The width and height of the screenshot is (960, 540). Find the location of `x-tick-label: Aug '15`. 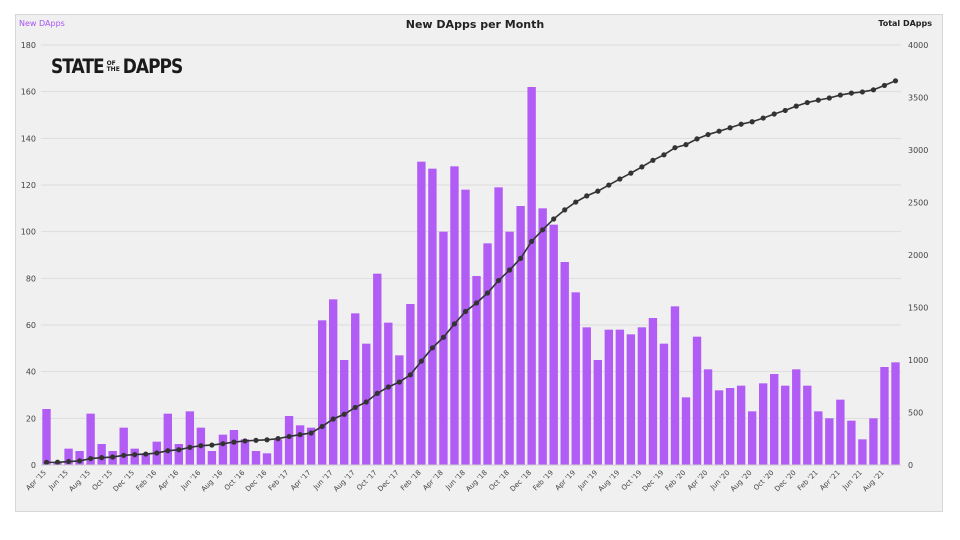

x-tick-label: Aug '15 is located at coordinates (79, 481).